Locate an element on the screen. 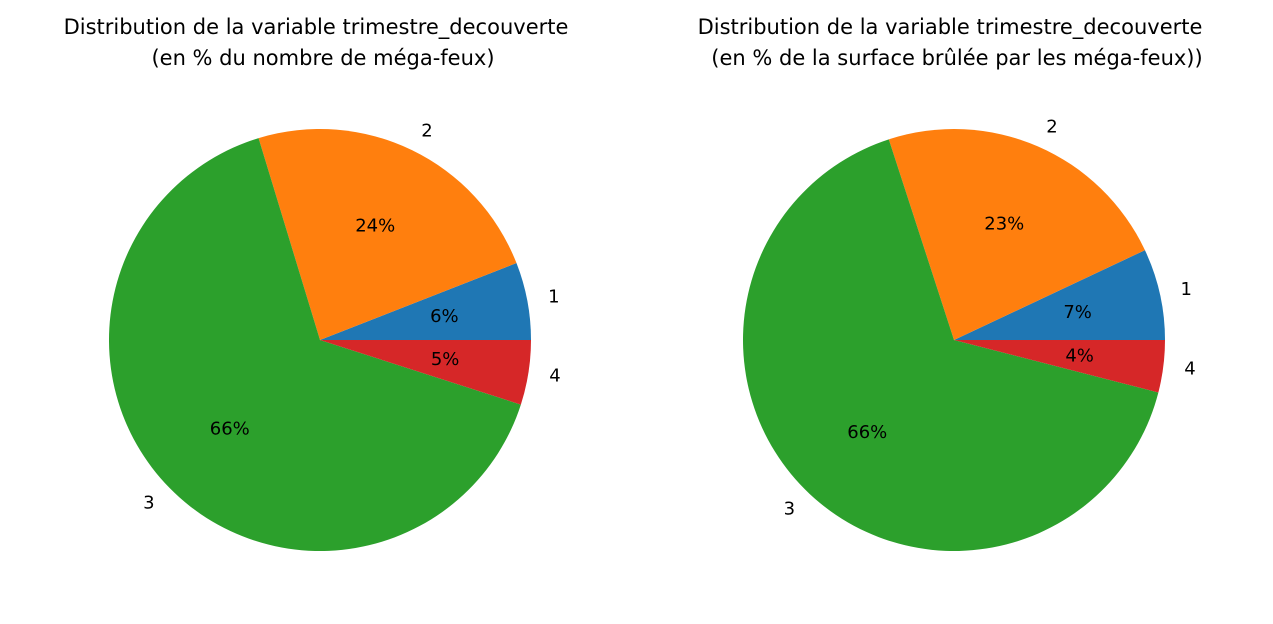 The height and width of the screenshot is (624, 1273). slice-pct-label-1: 7% is located at coordinates (1077, 312).